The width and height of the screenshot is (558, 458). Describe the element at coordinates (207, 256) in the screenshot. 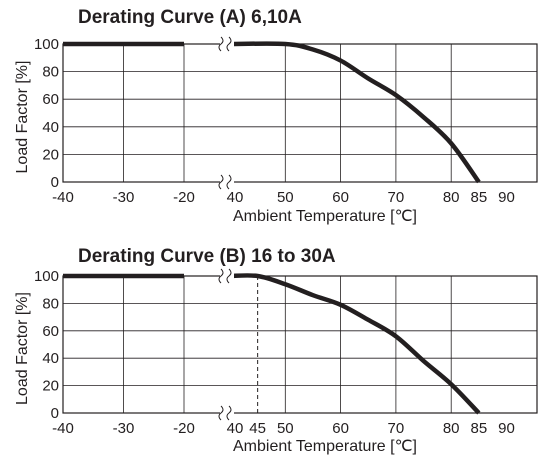

I see `chart-title: Derating Curve (B) 16 to 30A` at that location.